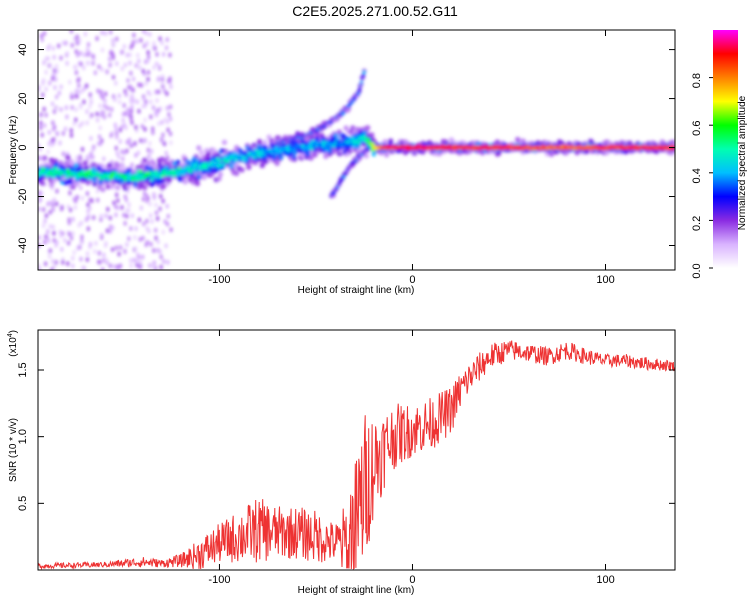 Image resolution: width=750 pixels, height=600 pixels. What do you see at coordinates (725, 149) in the screenshot?
I see `colorbar-gradient` at bounding box center [725, 149].